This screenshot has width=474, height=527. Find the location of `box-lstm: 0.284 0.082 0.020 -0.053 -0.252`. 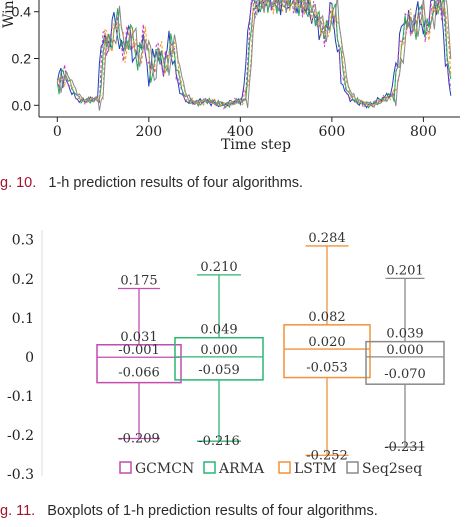

box-lstm: 0.284 0.082 0.020 -0.053 -0.252 is located at coordinates (327, 347).